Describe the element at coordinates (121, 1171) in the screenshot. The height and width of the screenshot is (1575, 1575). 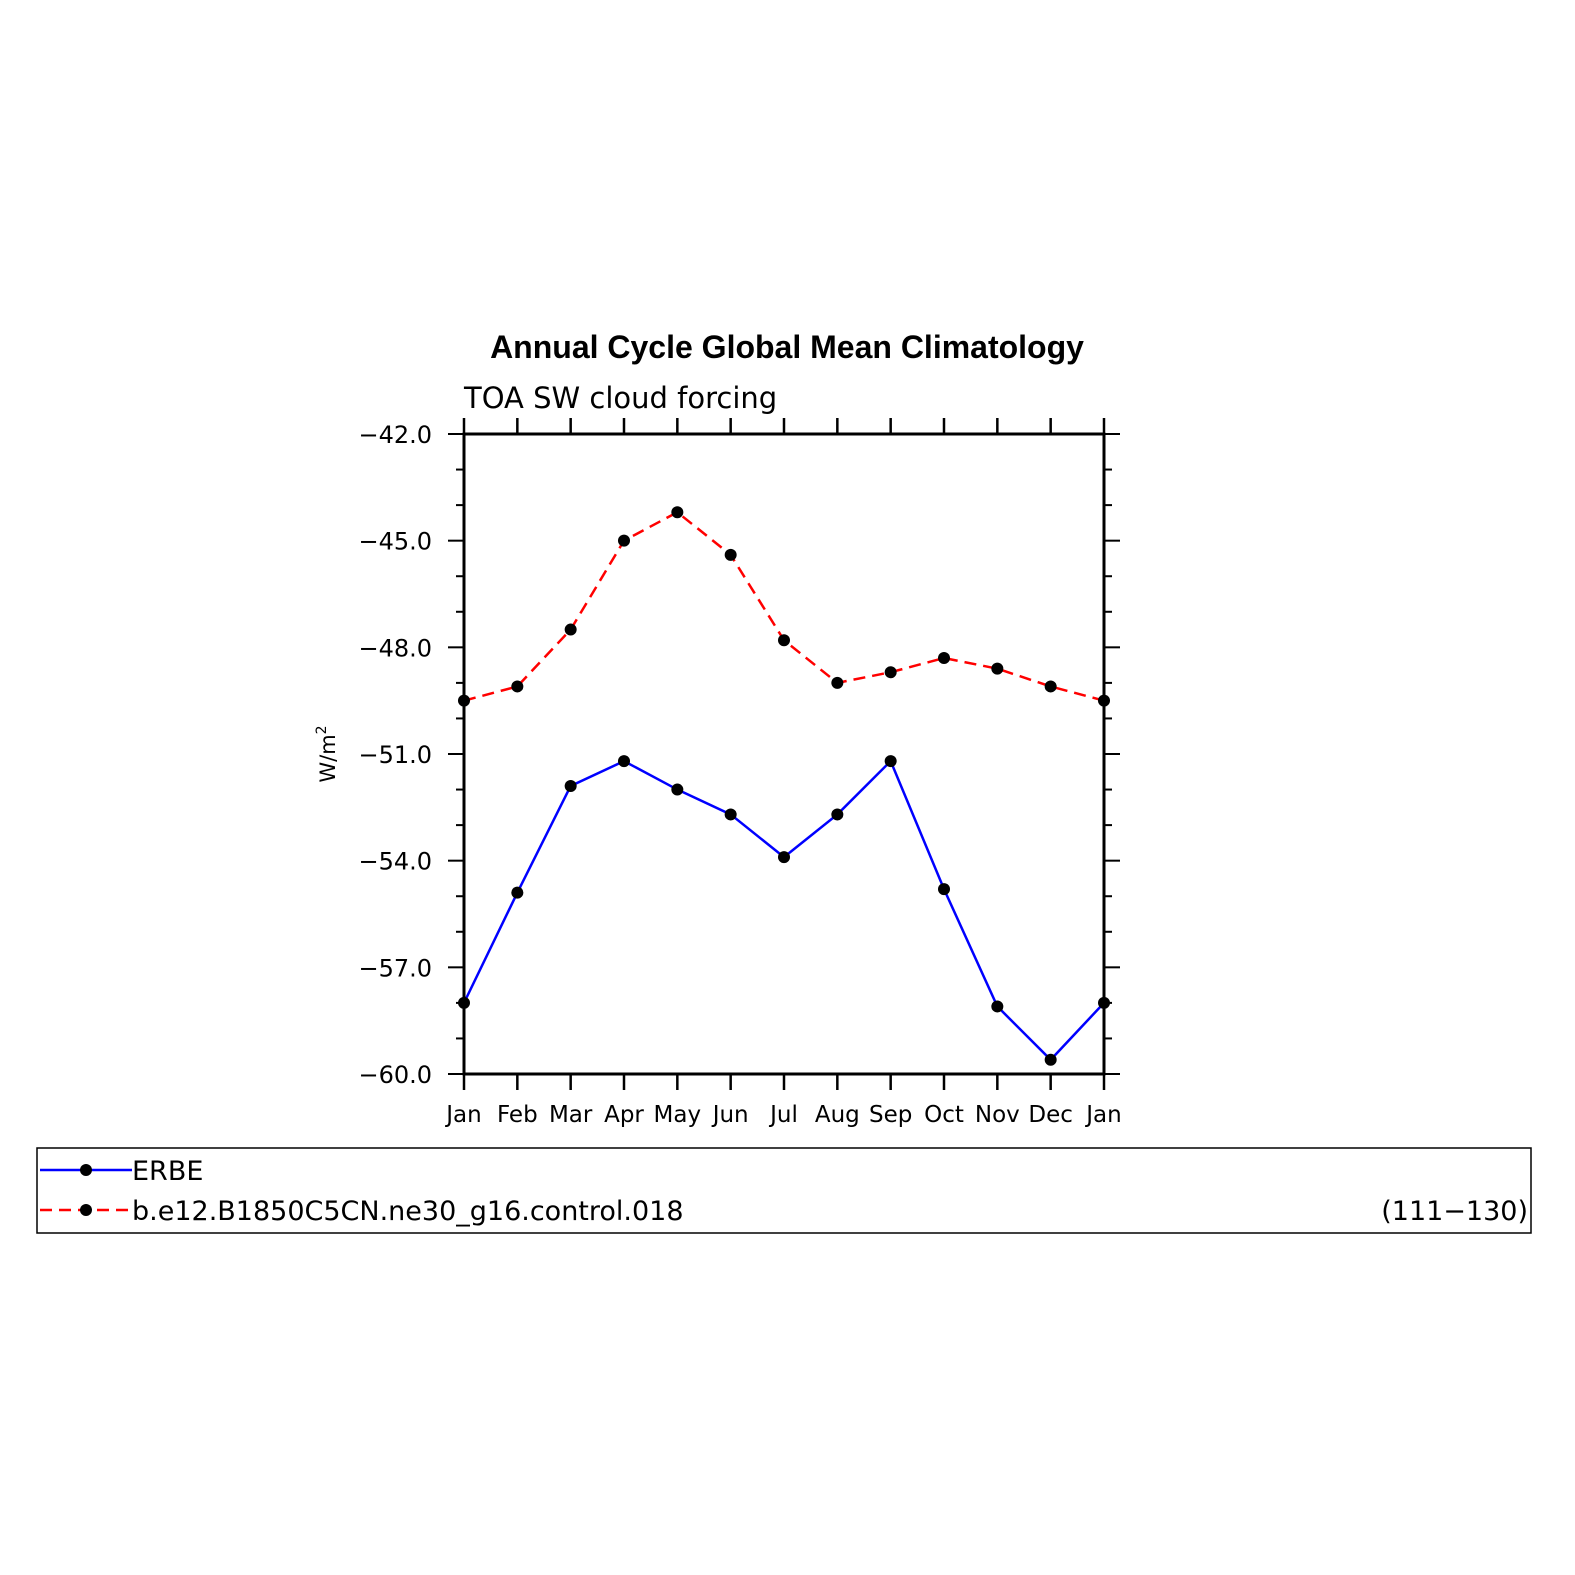
I see `legend-entry-erbe: ERBE` at that location.